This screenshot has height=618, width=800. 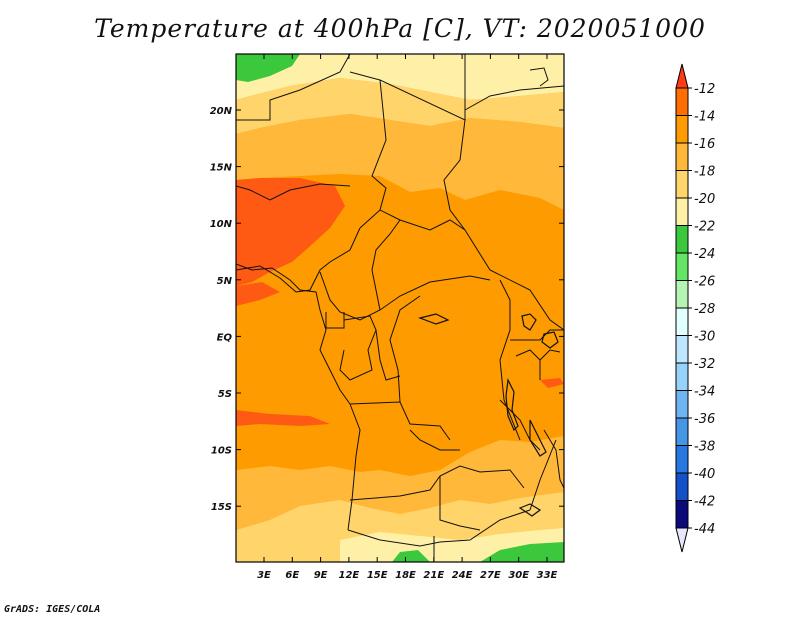 What do you see at coordinates (704, 199) in the screenshot?
I see `colorbar-label: -20` at bounding box center [704, 199].